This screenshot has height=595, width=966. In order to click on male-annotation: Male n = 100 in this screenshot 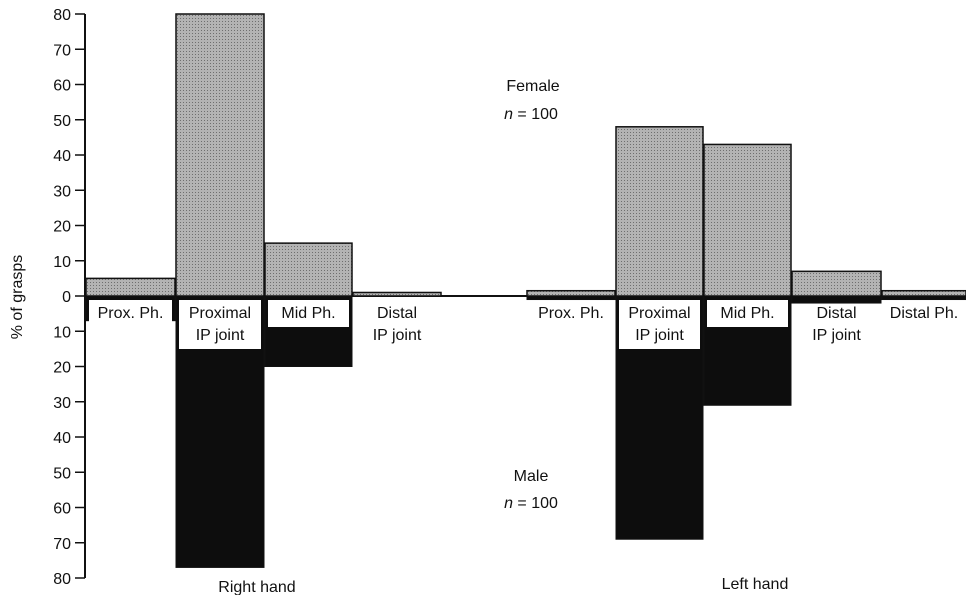, I will do `click(531, 490)`.